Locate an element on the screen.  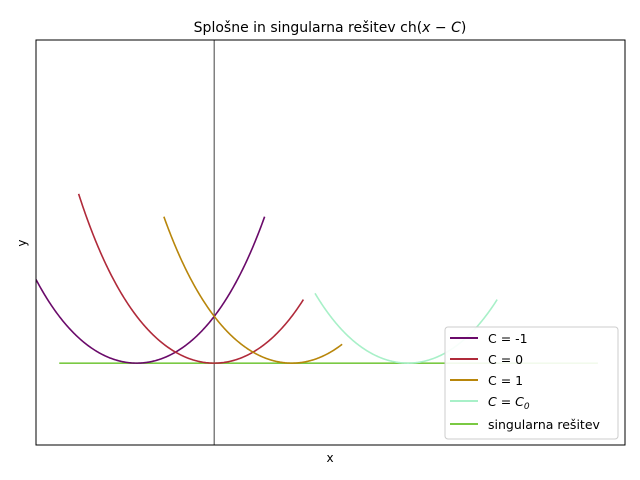
y-axis-label: y is located at coordinates (22, 242).